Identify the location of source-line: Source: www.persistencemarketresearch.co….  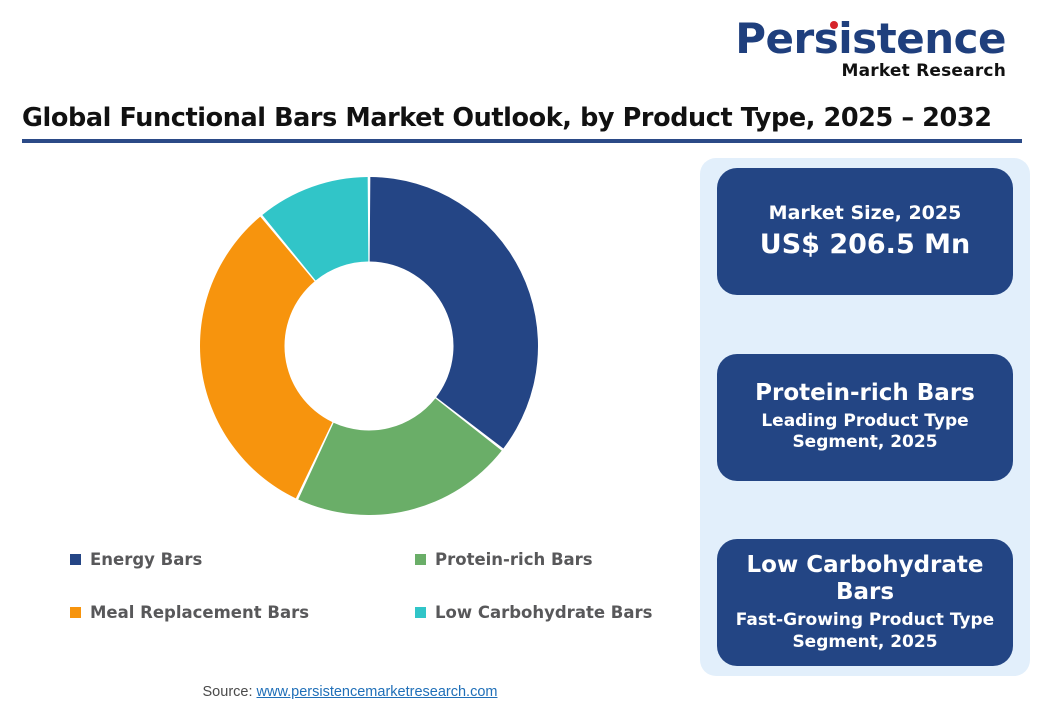
(350, 692).